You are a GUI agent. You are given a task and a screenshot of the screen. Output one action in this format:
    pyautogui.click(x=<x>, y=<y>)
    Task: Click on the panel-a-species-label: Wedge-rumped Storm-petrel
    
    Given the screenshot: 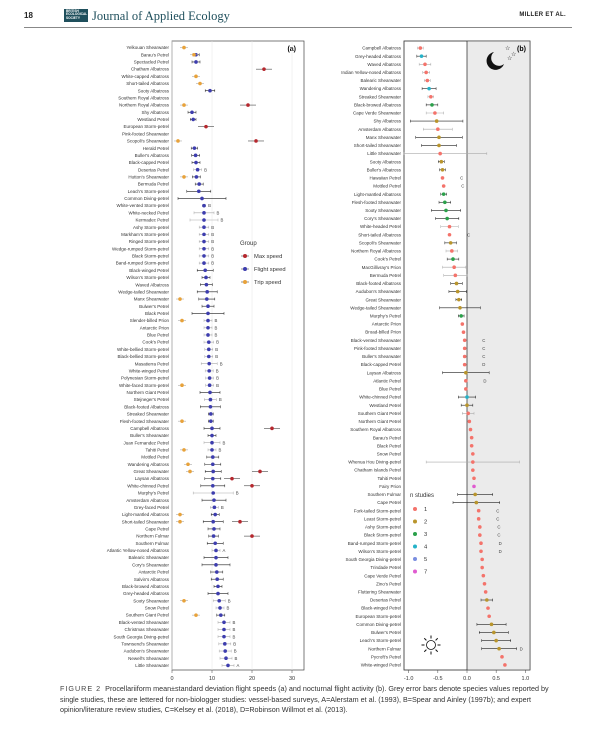 What is the action you would take?
    pyautogui.click(x=140, y=248)
    